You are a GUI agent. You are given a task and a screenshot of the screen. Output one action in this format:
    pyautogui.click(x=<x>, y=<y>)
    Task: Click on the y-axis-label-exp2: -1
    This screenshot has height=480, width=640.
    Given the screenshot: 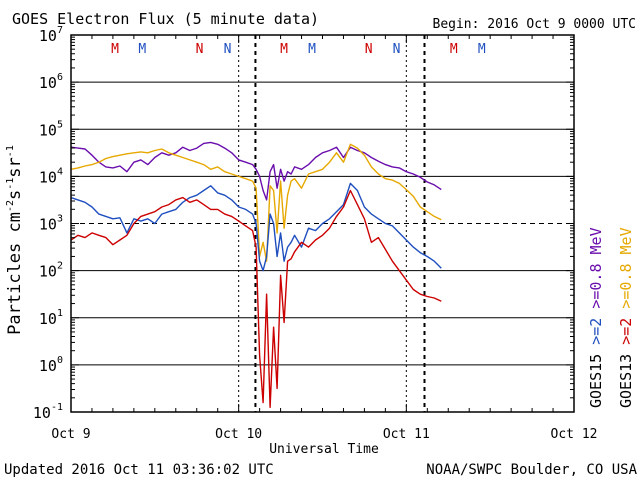 What is the action you would take?
    pyautogui.click(x=10, y=184)
    